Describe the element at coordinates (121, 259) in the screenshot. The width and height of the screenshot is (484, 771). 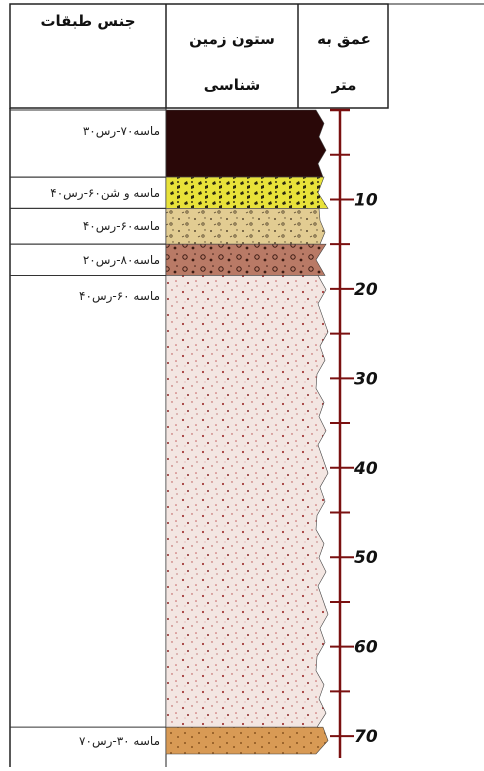
I see `layer-label-4: ماسه۸۰-رس۲۰` at that location.